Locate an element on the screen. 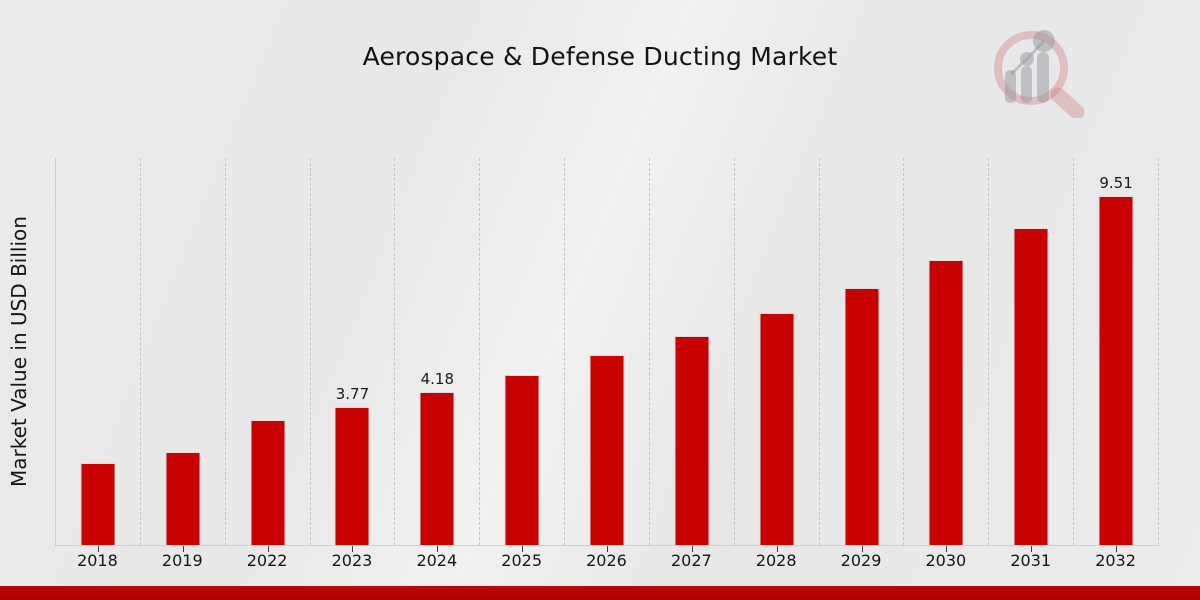 The height and width of the screenshot is (600, 1200). category-column-2022 is located at coordinates (268, 355).